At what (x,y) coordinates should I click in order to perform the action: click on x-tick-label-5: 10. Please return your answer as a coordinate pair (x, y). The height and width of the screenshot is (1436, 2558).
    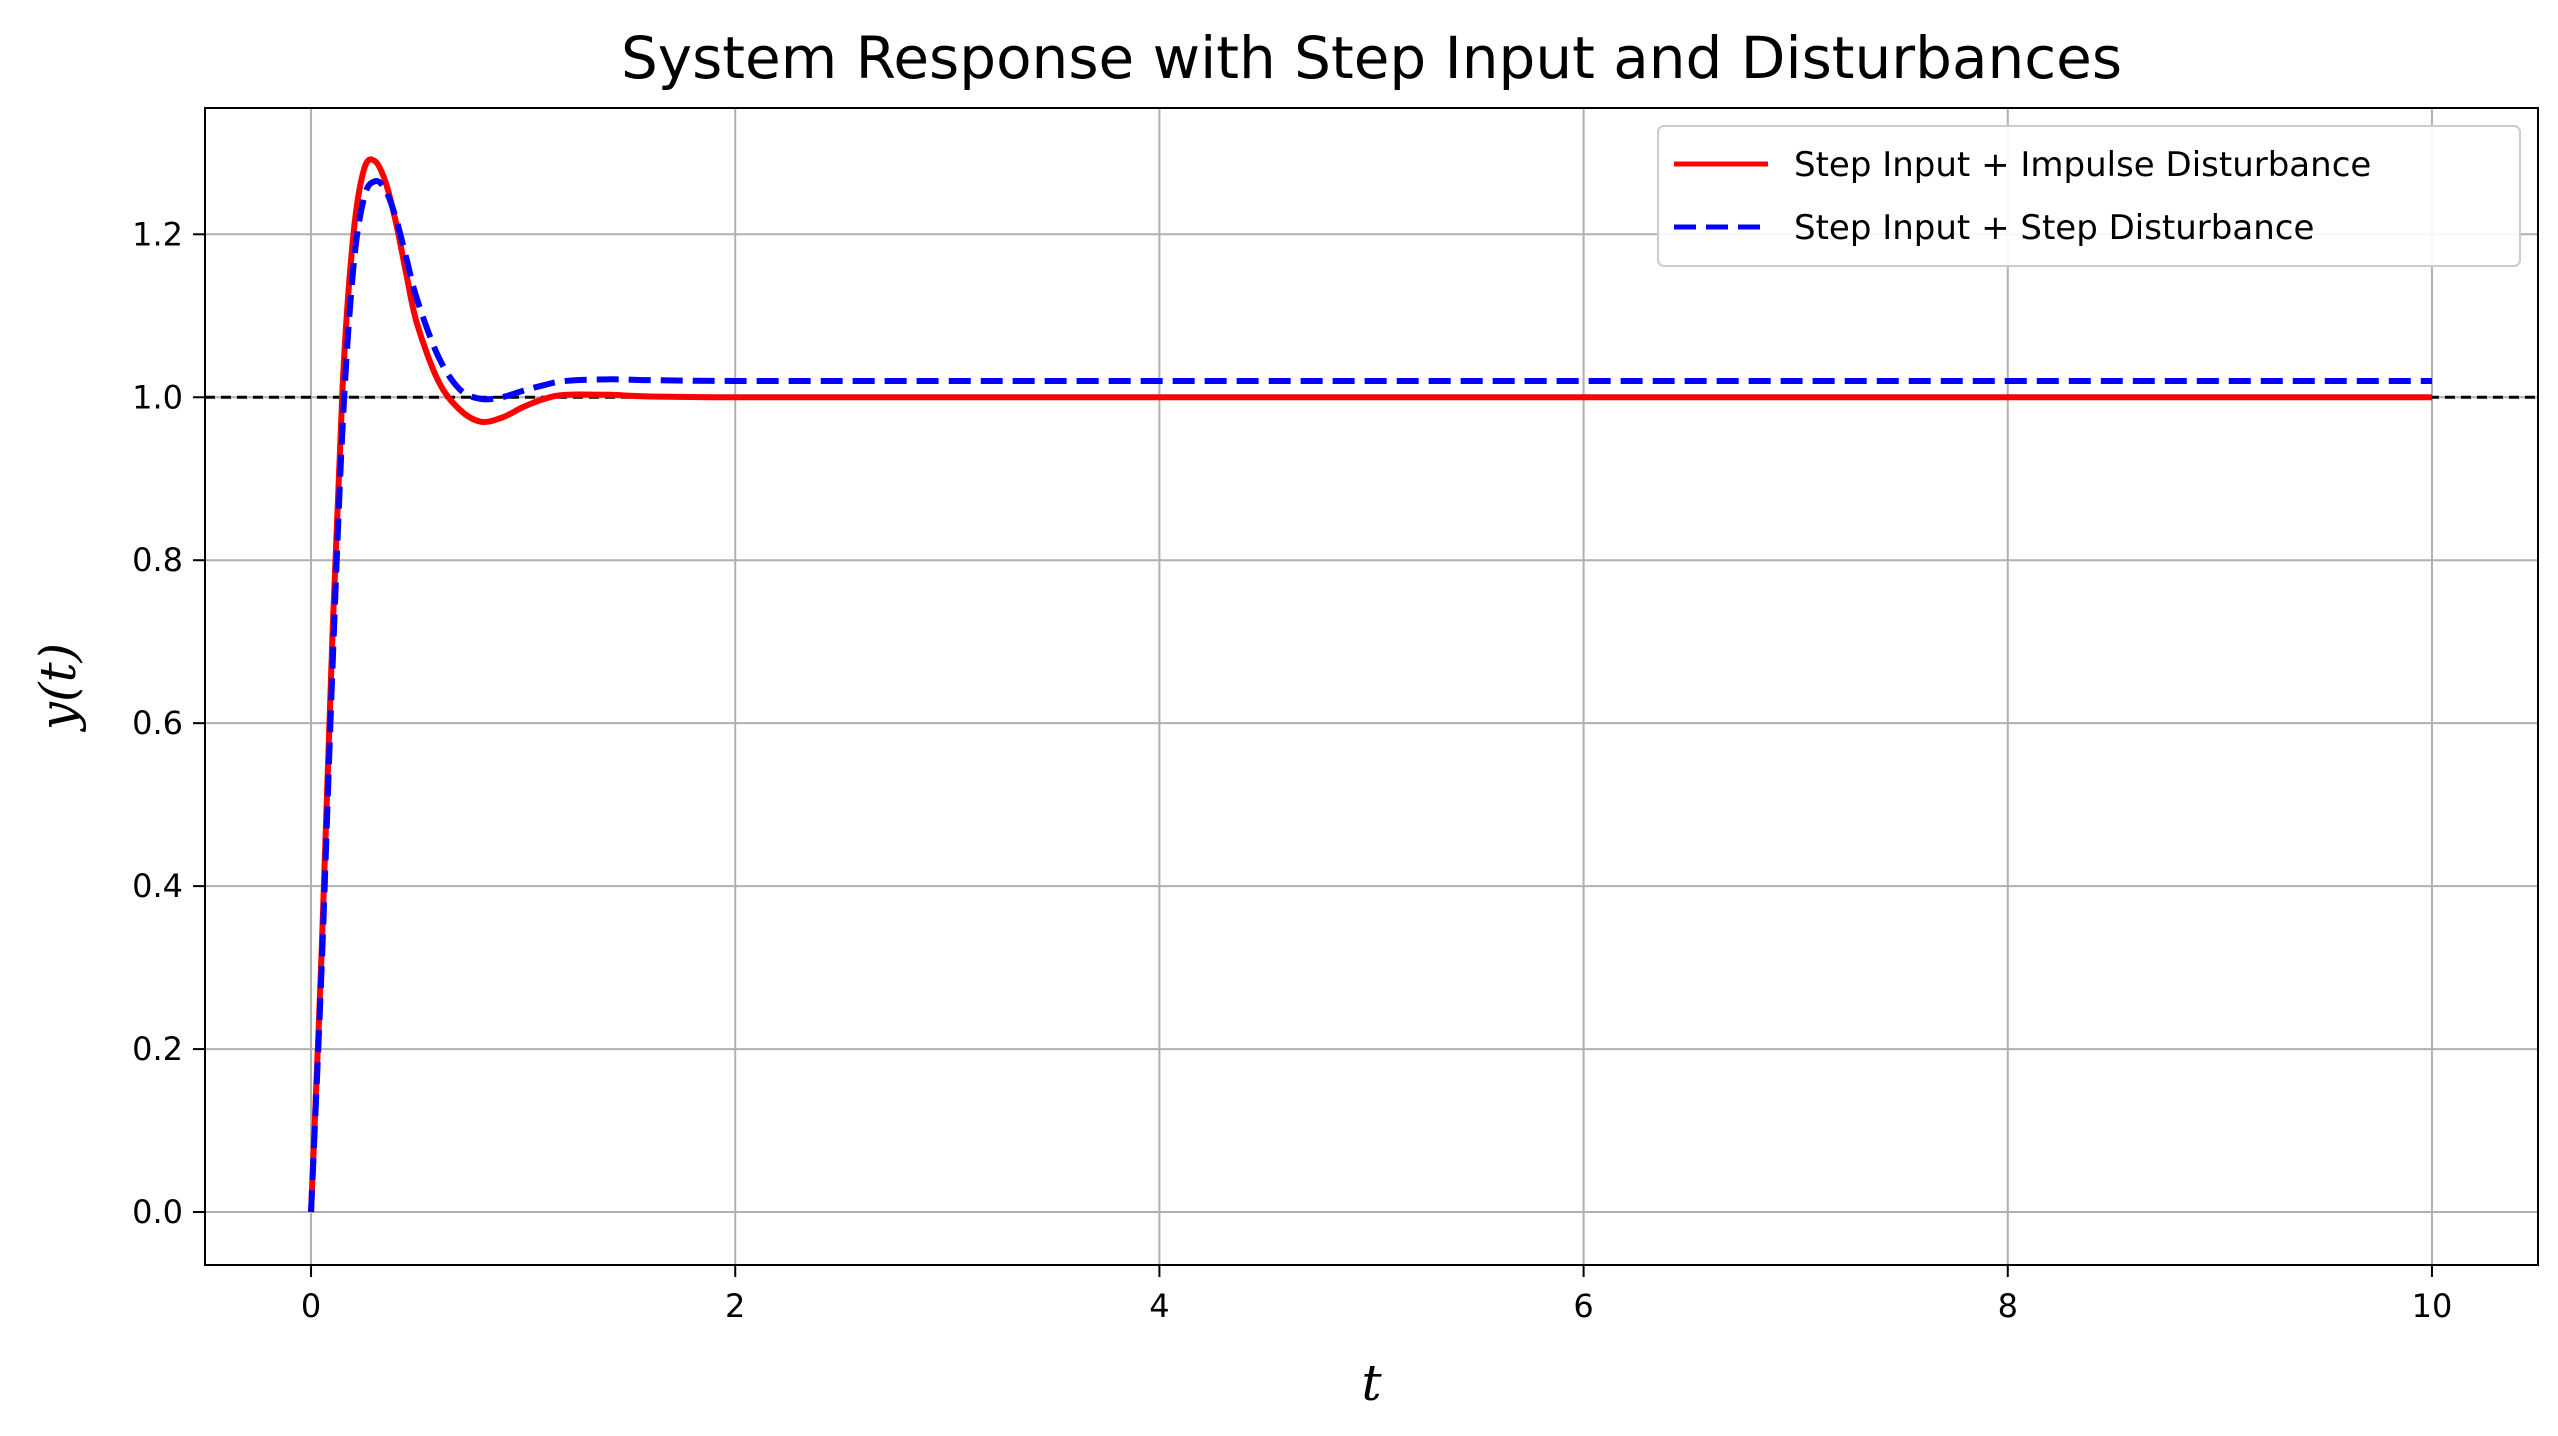
    Looking at the image, I should click on (2432, 1306).